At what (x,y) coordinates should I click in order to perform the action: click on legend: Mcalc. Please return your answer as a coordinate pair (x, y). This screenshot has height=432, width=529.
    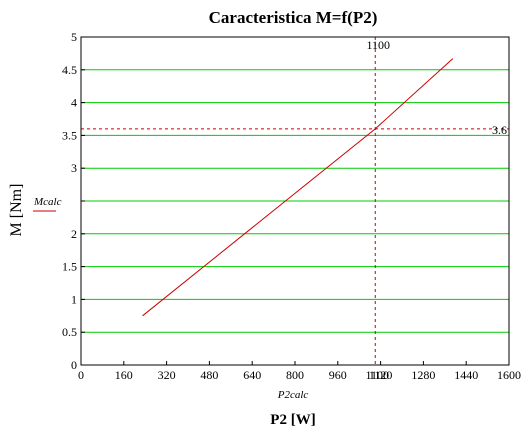
    Looking at the image, I should click on (47, 204).